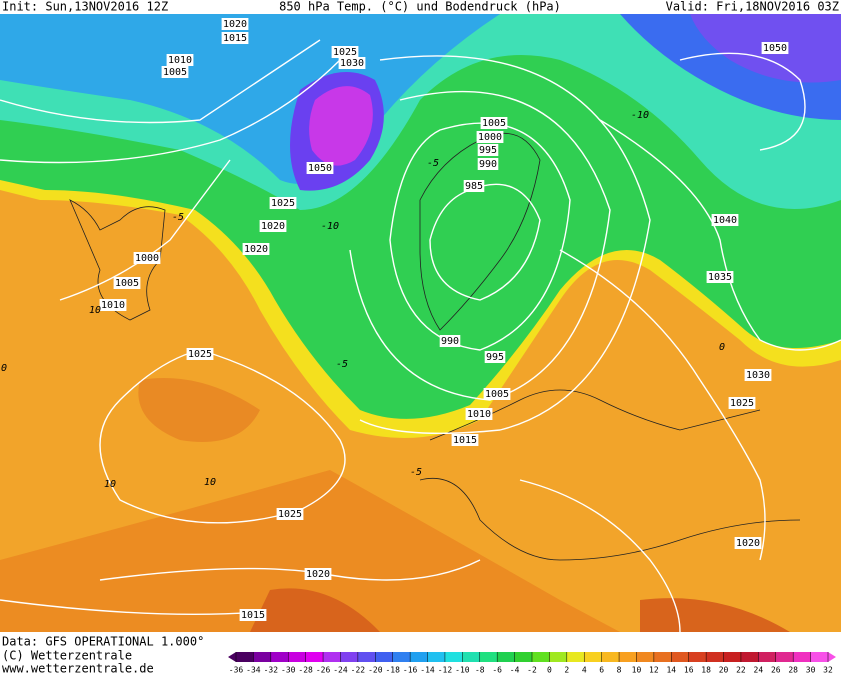 The width and height of the screenshot is (841, 675). I want to click on colorbar-arrow-left, so click(232, 657).